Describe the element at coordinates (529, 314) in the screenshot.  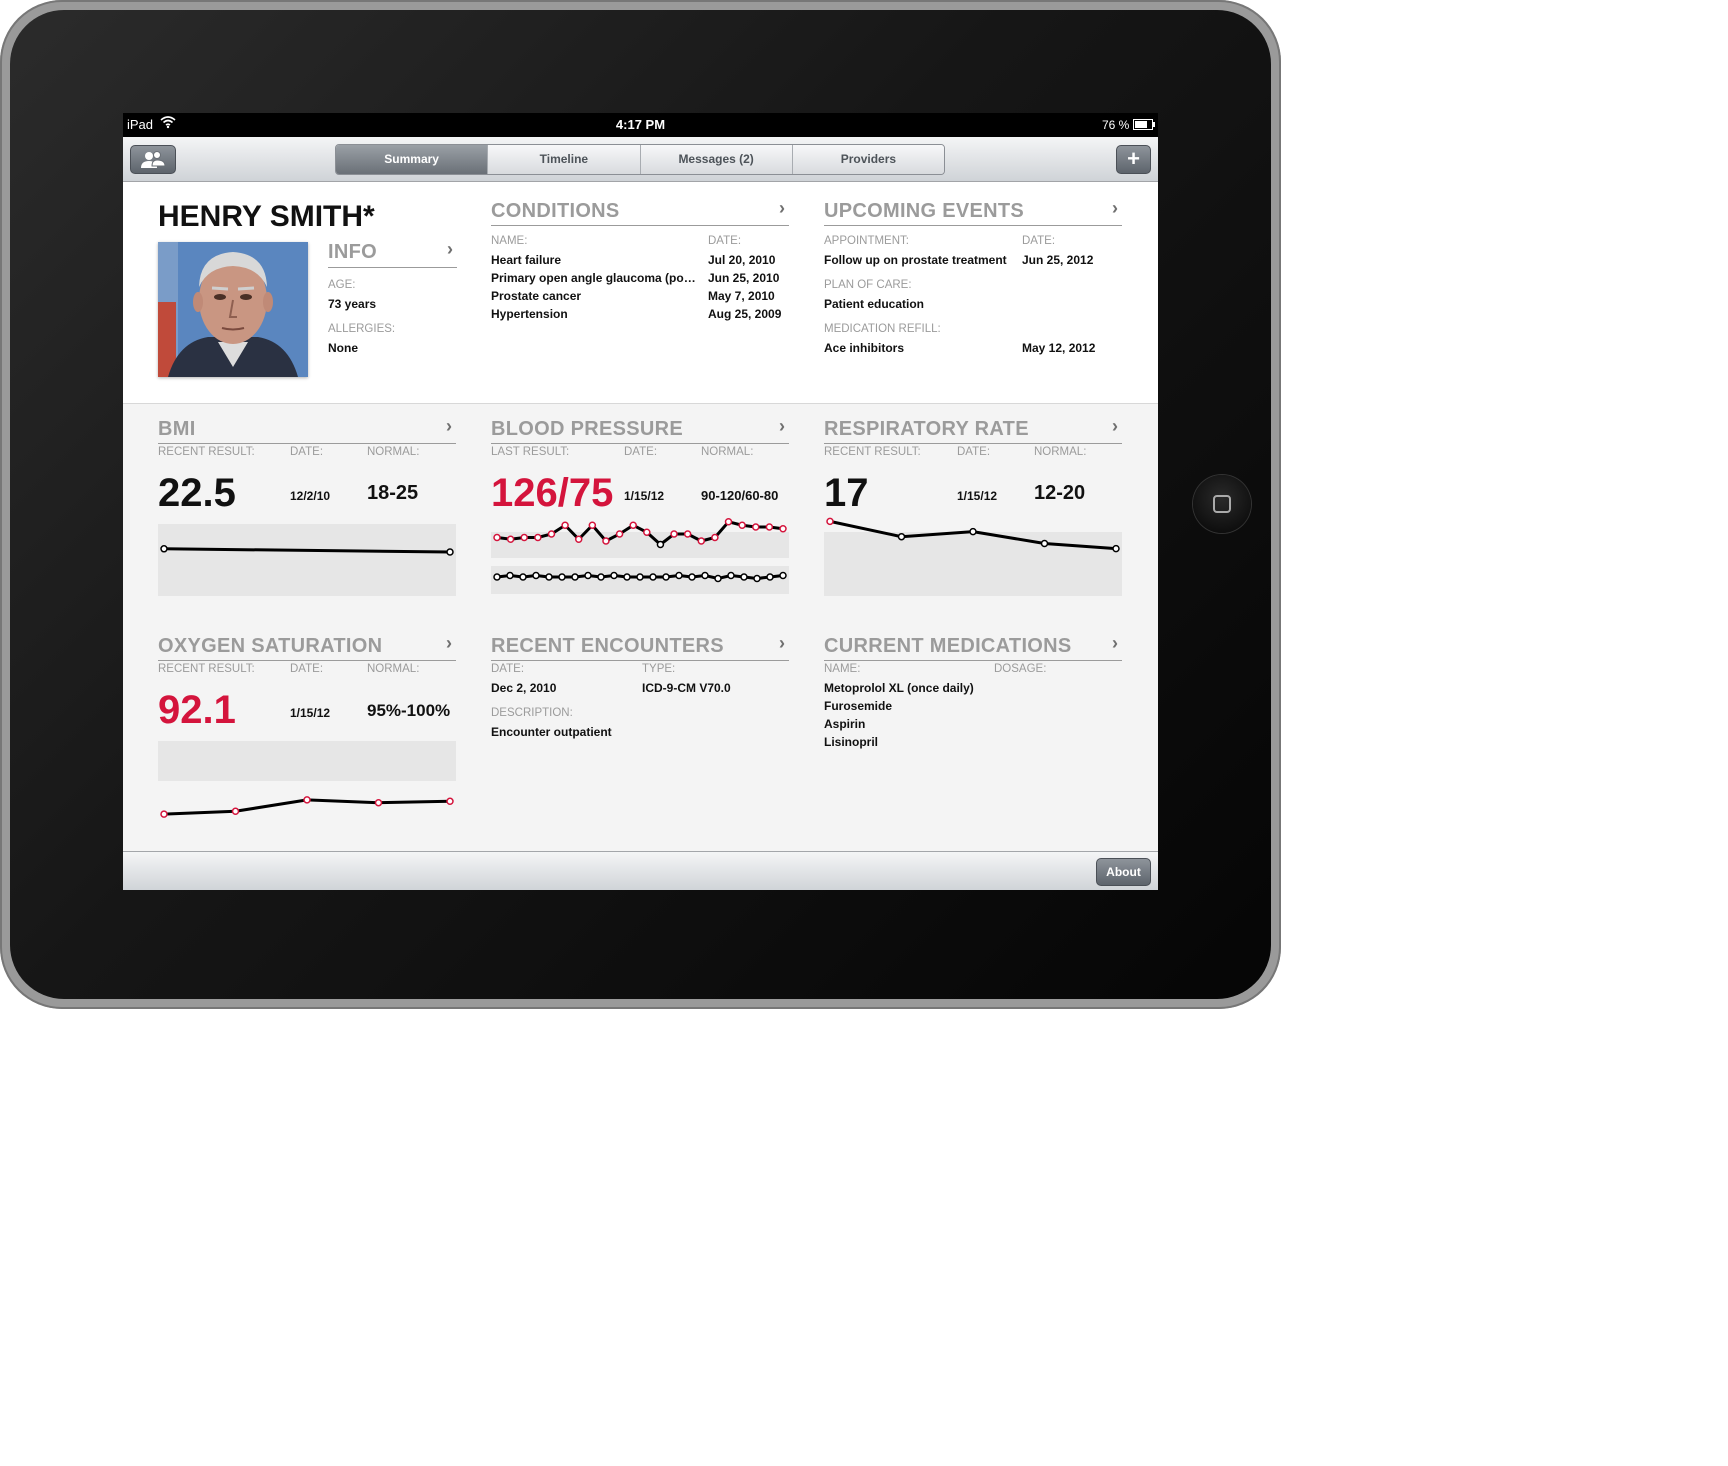
I see `condition-name: Hypertension` at that location.